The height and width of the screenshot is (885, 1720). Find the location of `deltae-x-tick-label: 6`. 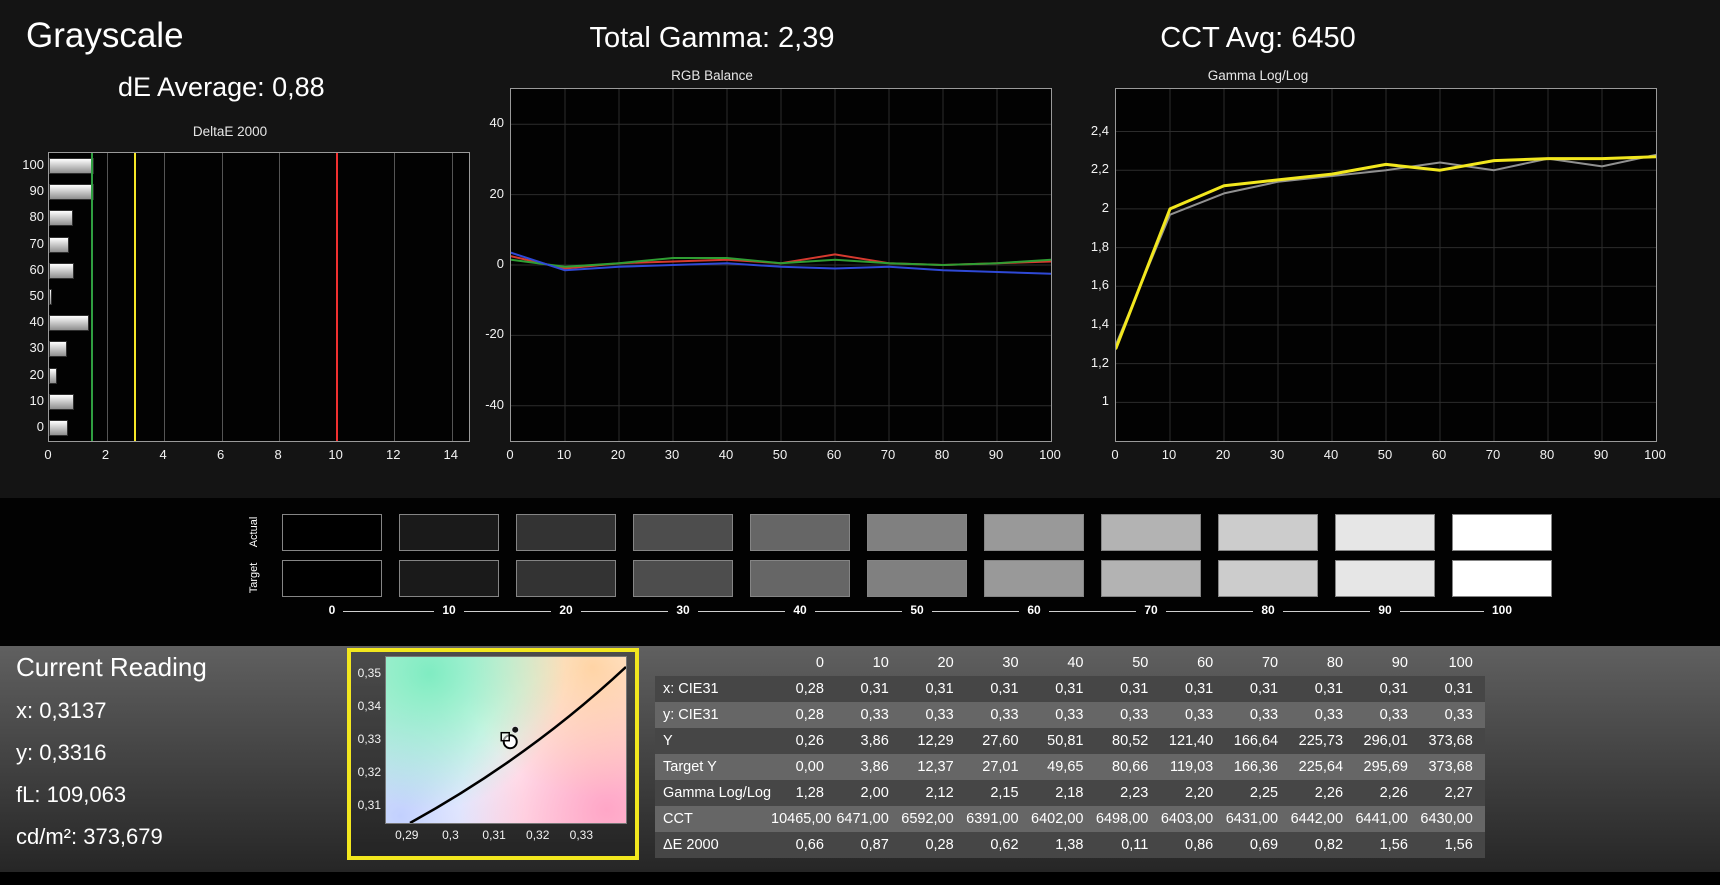

deltae-x-tick-label: 6 is located at coordinates (220, 454).